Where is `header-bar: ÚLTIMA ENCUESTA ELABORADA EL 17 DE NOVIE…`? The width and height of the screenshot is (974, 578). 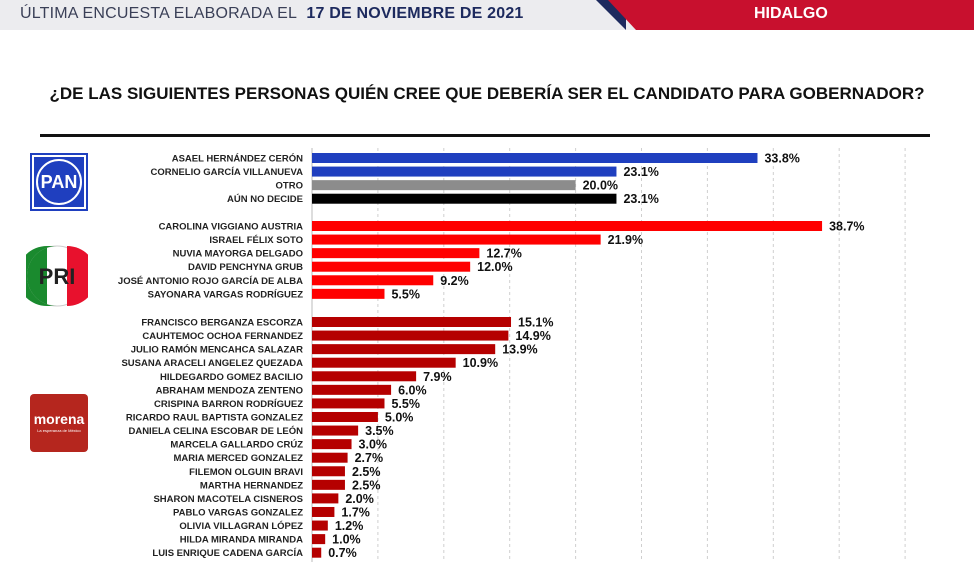 header-bar: ÚLTIMA ENCUESTA ELABORADA EL 17 DE NOVIE… is located at coordinates (487, 15).